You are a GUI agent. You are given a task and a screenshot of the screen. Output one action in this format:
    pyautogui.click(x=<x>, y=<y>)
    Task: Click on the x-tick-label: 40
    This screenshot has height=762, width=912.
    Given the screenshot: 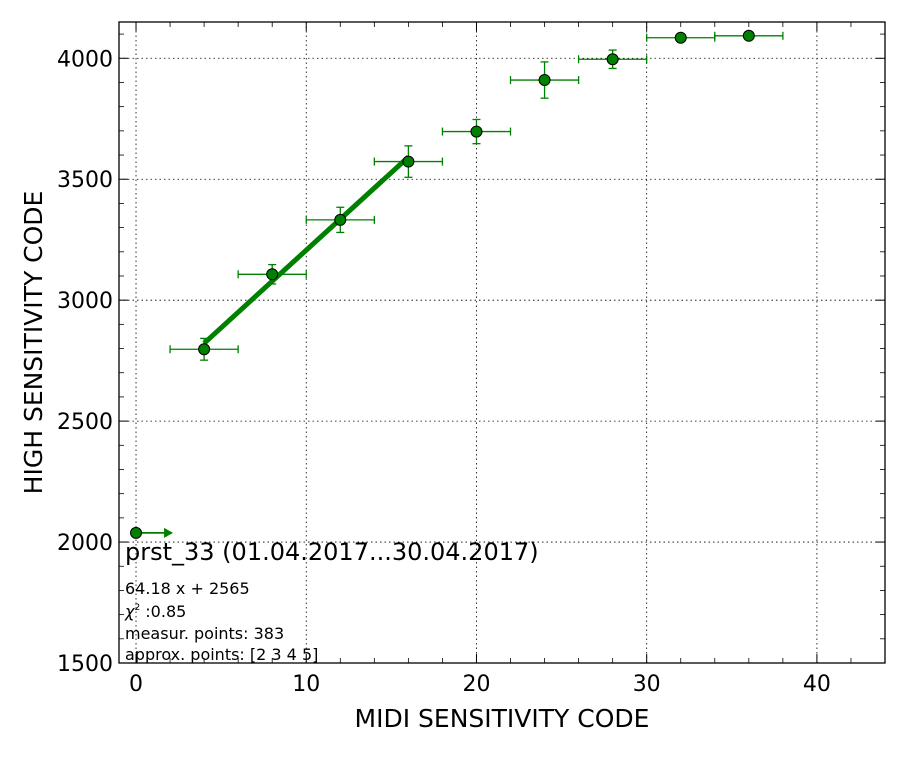 What is the action you would take?
    pyautogui.click(x=817, y=684)
    